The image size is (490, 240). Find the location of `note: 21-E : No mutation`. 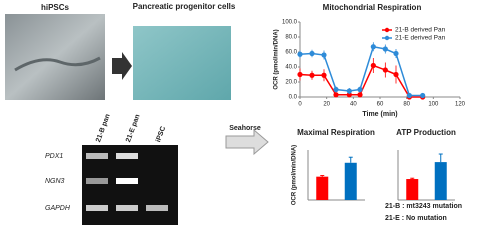

note: 21-E : No mutation is located at coordinates (416, 218).